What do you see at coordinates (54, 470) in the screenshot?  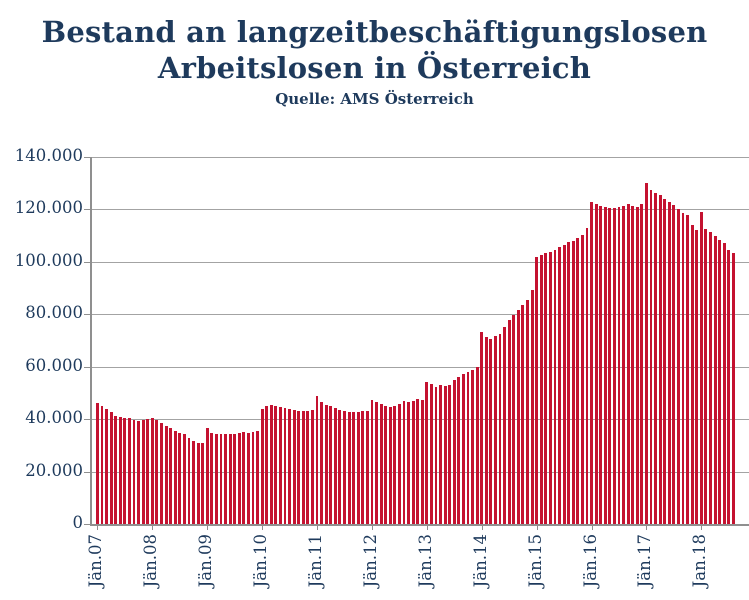 I see `y-axis-label: 20.000` at bounding box center [54, 470].